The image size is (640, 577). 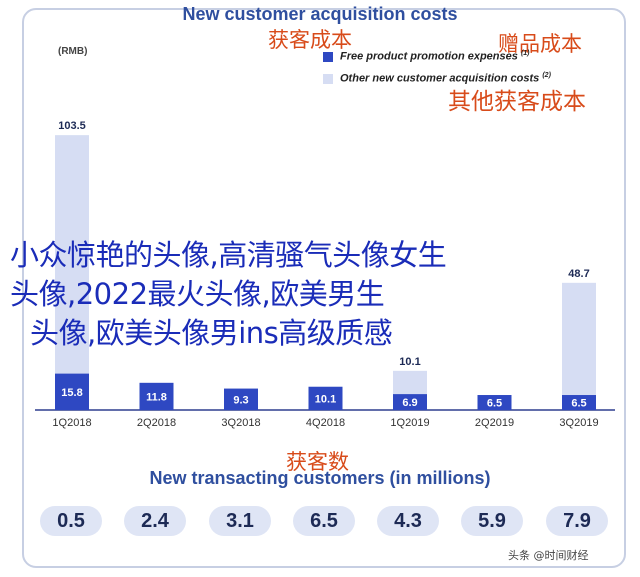 What do you see at coordinates (155, 521) in the screenshot?
I see `transacting-value: 2.4` at bounding box center [155, 521].